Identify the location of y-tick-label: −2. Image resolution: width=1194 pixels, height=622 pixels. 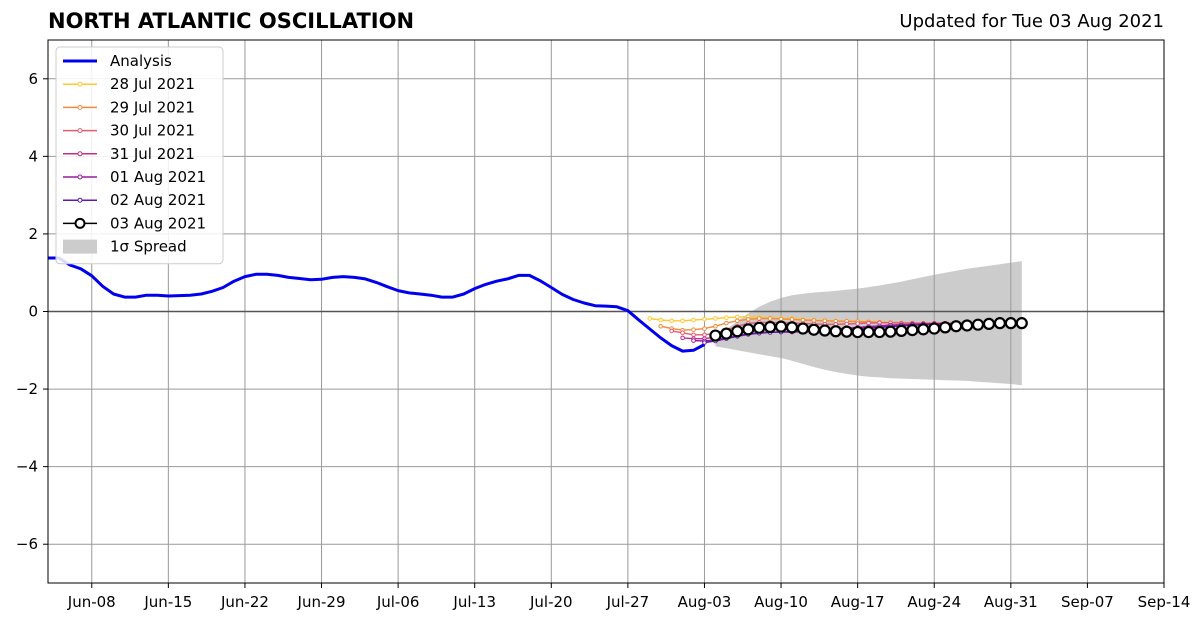
(27, 389).